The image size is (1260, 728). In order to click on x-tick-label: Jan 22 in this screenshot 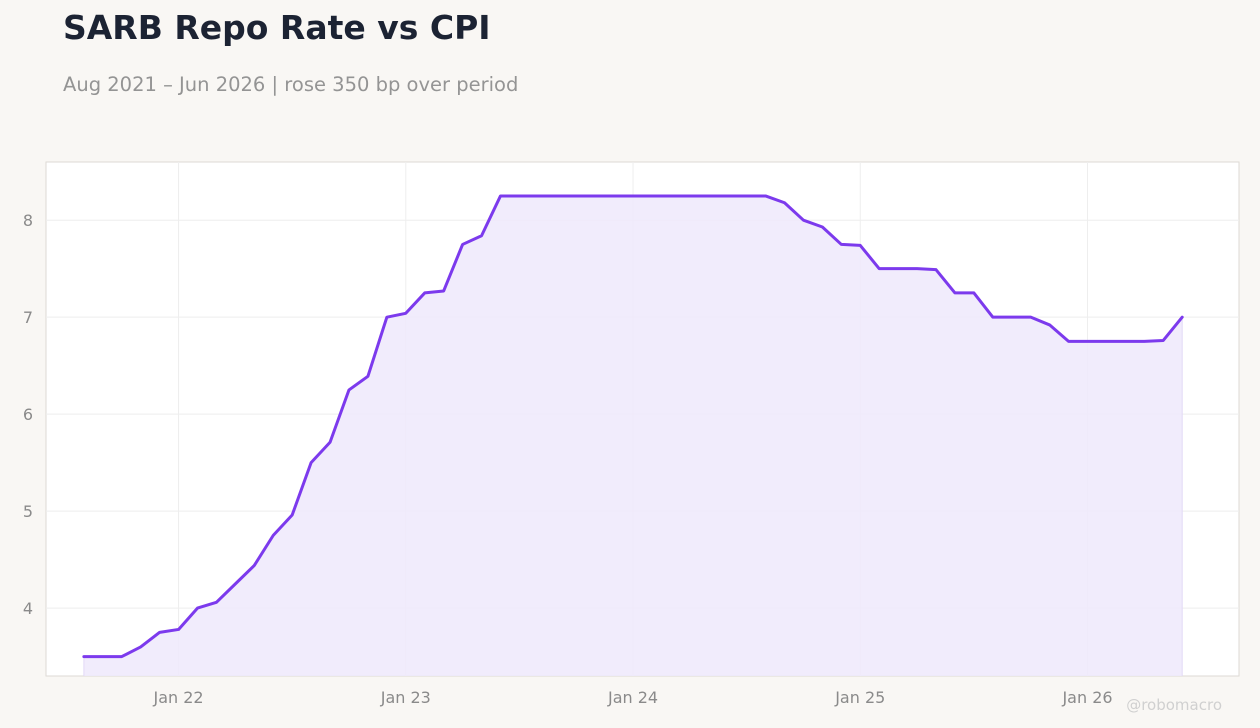, I will do `click(178, 697)`.